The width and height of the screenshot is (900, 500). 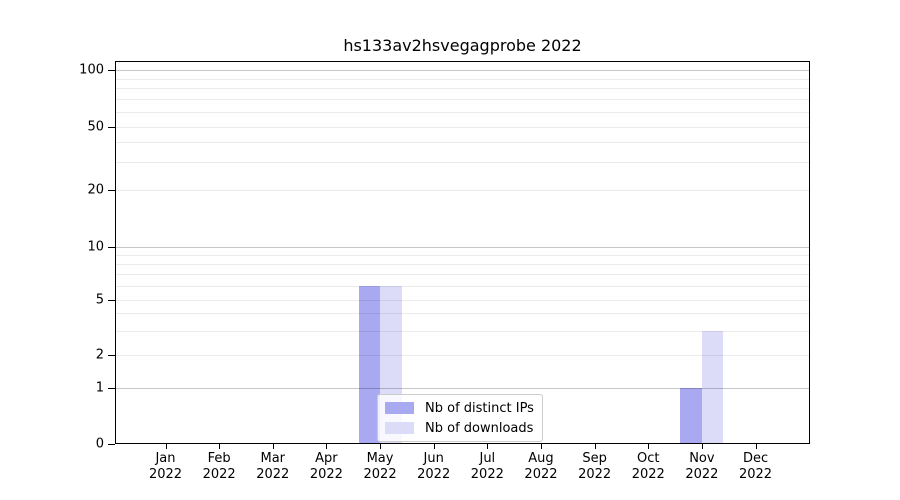 What do you see at coordinates (165, 466) in the screenshot?
I see `x-tick-label-jan-2022: Jan 2022` at bounding box center [165, 466].